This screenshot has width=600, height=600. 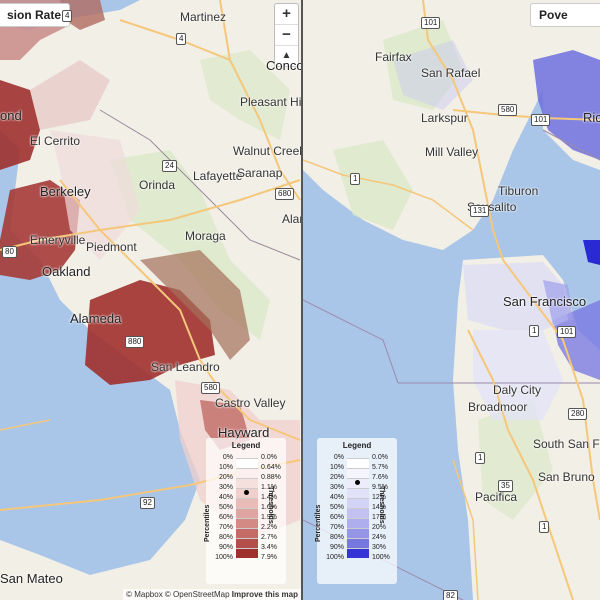 What do you see at coordinates (379, 497) in the screenshot?
I see `legend-threshold: 12%` at bounding box center [379, 497].